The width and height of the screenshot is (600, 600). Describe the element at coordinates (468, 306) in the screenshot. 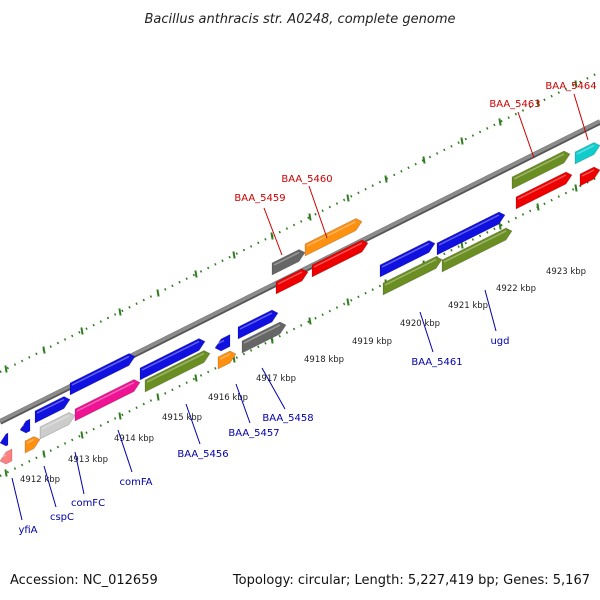

I see `kbp-tick-label: 4921 kbp` at that location.